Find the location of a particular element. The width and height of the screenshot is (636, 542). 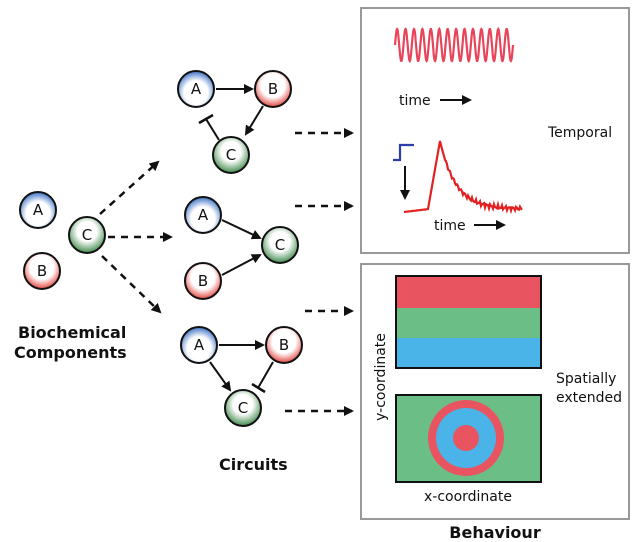

circuit-3: A B C is located at coordinates (241, 376).